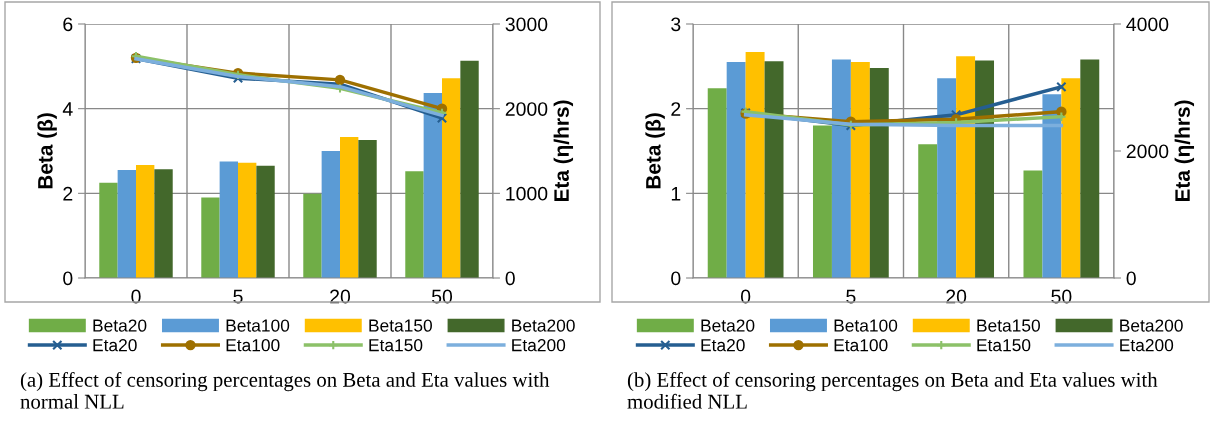  Describe the element at coordinates (527, 193) in the screenshot. I see `y2-tick-label: 1000` at that location.